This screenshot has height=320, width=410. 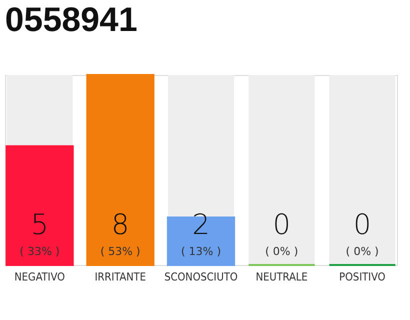 What do you see at coordinates (201, 251) in the screenshot?
I see `annotation: ( 13% )` at bounding box center [201, 251].